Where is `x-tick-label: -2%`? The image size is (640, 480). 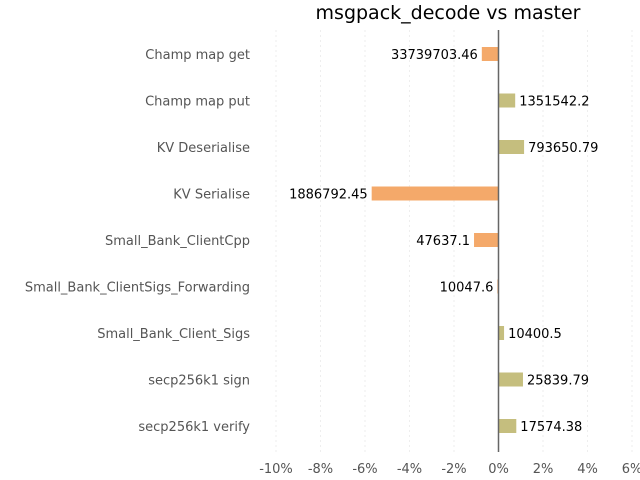 x-tick-label: -2% is located at coordinates (453, 469).